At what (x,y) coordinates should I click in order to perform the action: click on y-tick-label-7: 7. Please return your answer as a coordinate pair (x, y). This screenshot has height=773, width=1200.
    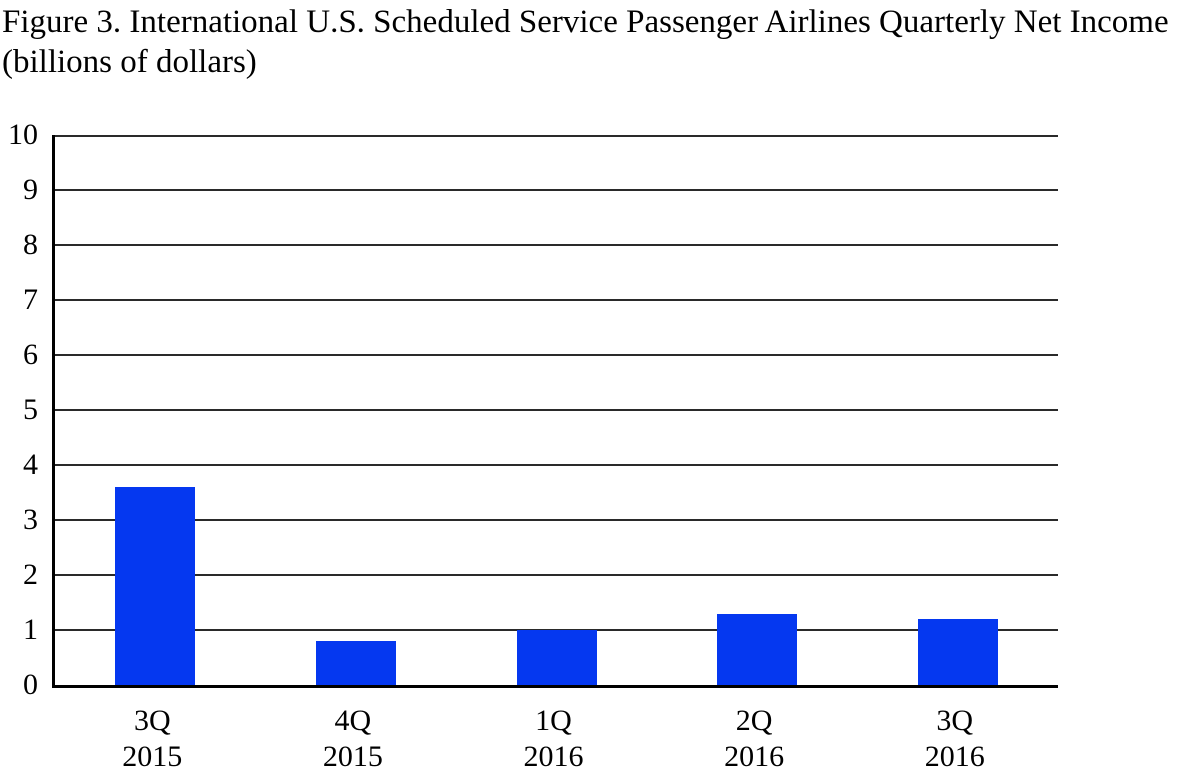
    Looking at the image, I should click on (30, 299).